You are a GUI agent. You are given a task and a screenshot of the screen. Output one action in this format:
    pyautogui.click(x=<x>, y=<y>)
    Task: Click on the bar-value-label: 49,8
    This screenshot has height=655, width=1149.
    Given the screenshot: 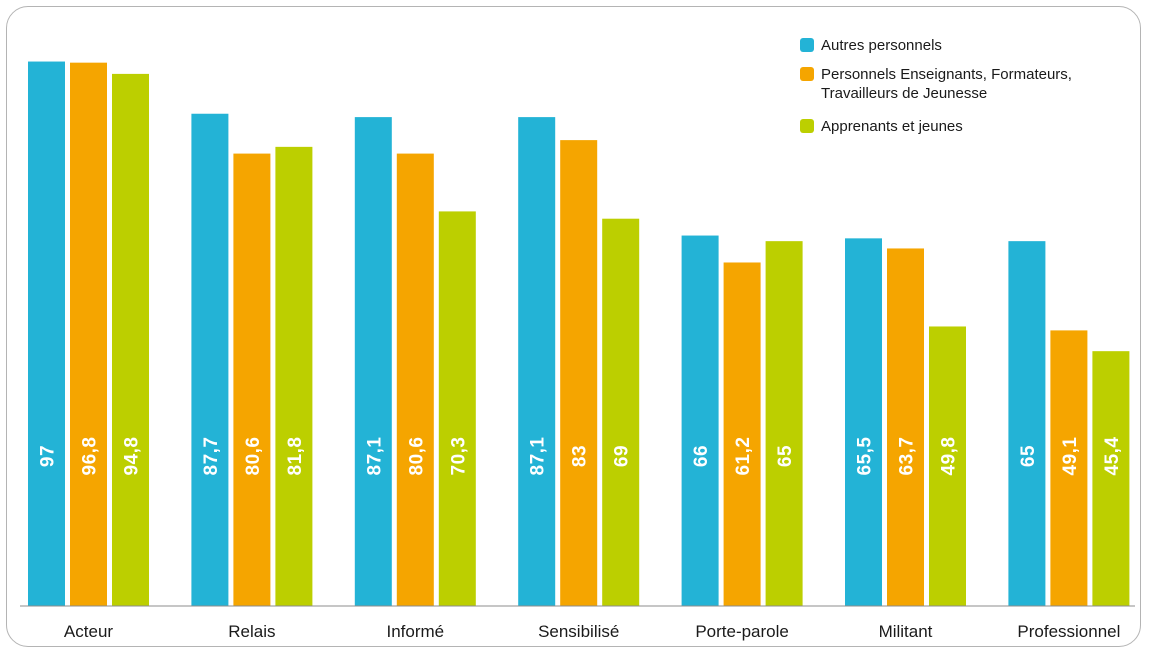 What is the action you would take?
    pyautogui.click(x=949, y=456)
    